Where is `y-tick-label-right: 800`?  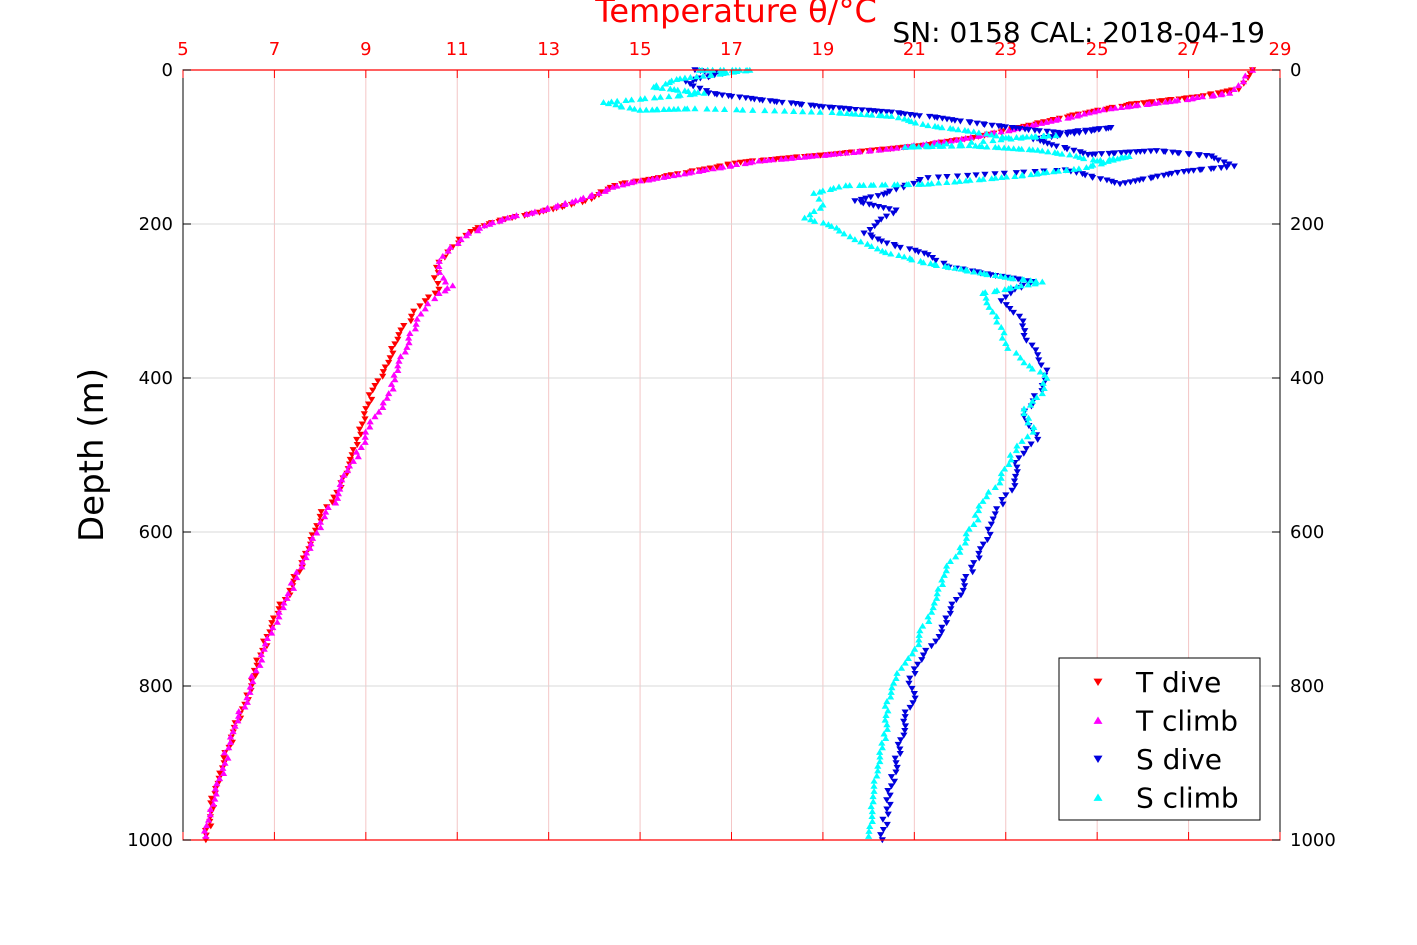
y-tick-label-right: 800 is located at coordinates (1307, 686).